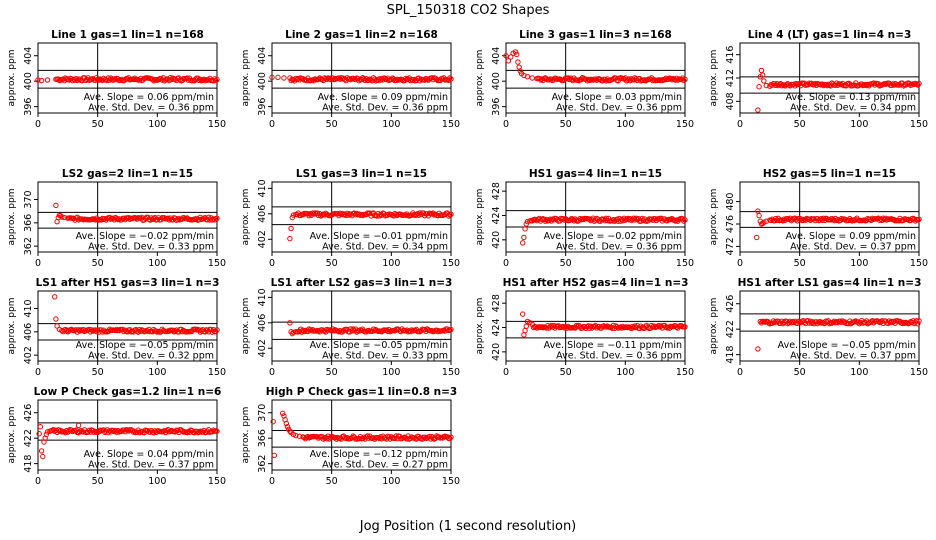 The height and width of the screenshot is (540, 936). Describe the element at coordinates (496, 352) in the screenshot. I see `y-tick-label: 420` at that location.